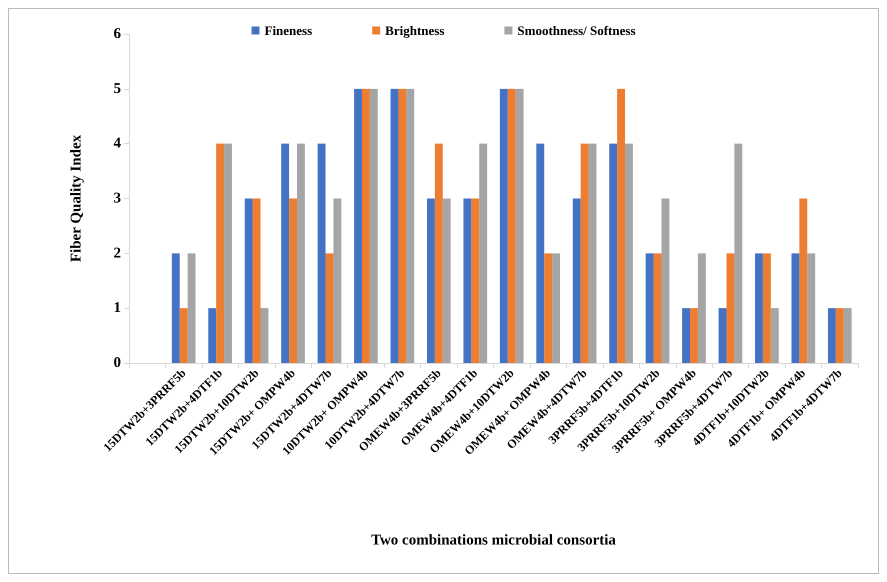 The height and width of the screenshot is (582, 887). What do you see at coordinates (414, 30) in the screenshot?
I see `legend-label: Brightness` at bounding box center [414, 30].